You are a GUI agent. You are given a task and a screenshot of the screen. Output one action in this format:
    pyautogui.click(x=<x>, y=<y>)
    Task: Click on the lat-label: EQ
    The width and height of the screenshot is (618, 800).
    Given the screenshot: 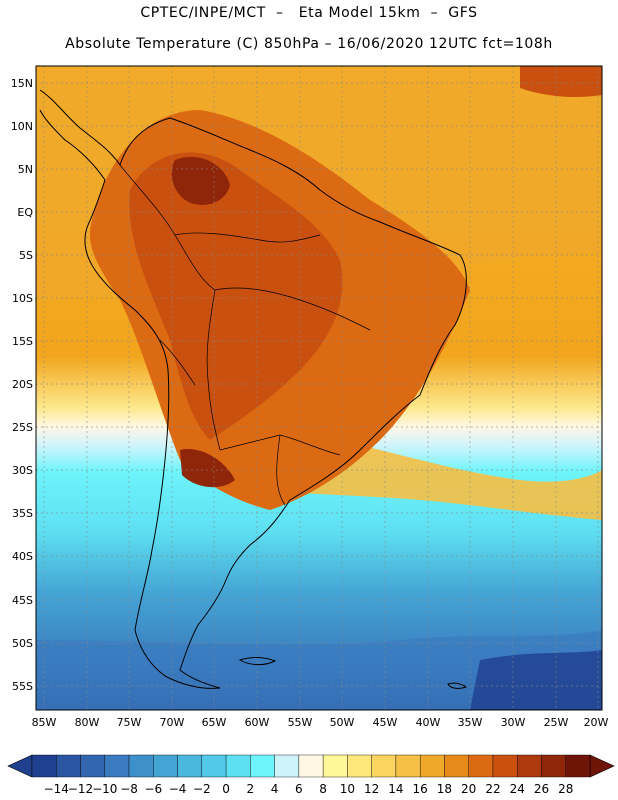 What is the action you would take?
    pyautogui.click(x=25, y=212)
    